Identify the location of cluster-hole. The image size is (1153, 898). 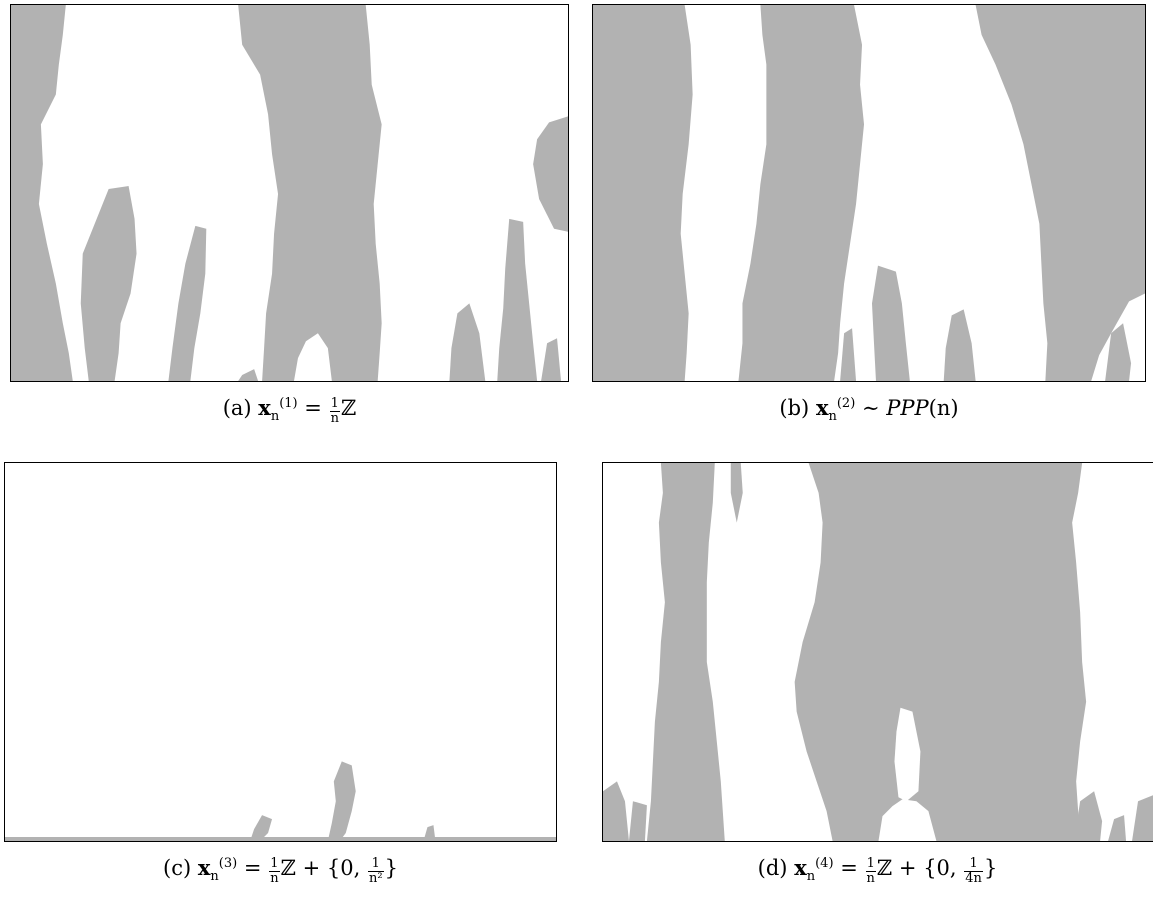
(907, 754).